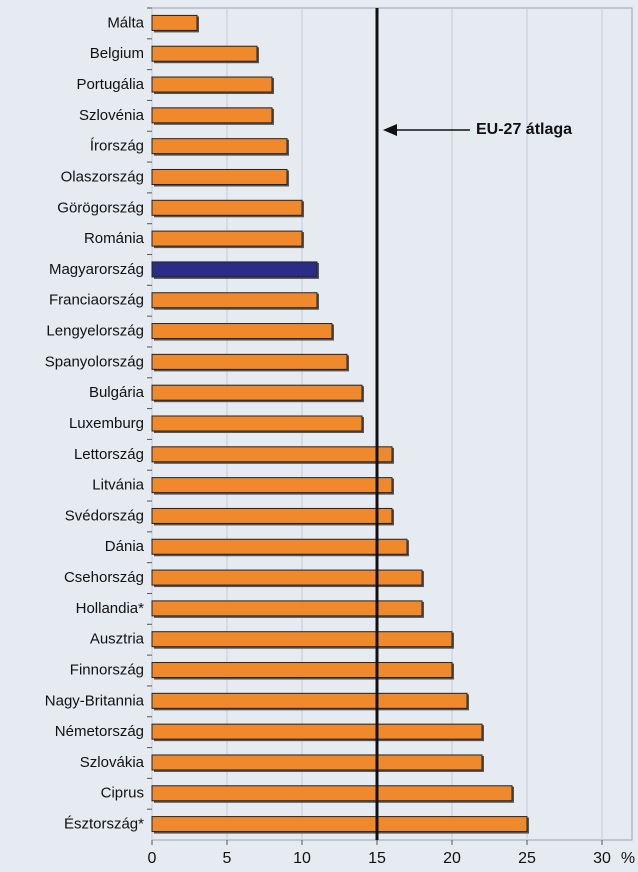 The image size is (638, 872). Describe the element at coordinates (107, 669) in the screenshot. I see `y-tick-label: Finnország` at that location.